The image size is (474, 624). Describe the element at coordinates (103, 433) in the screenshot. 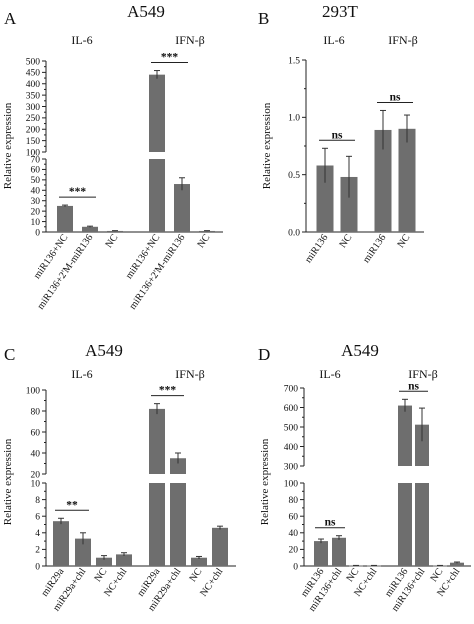

I see `panel-c: C A549 IL-6 IFN-β Relative expression` at that location.